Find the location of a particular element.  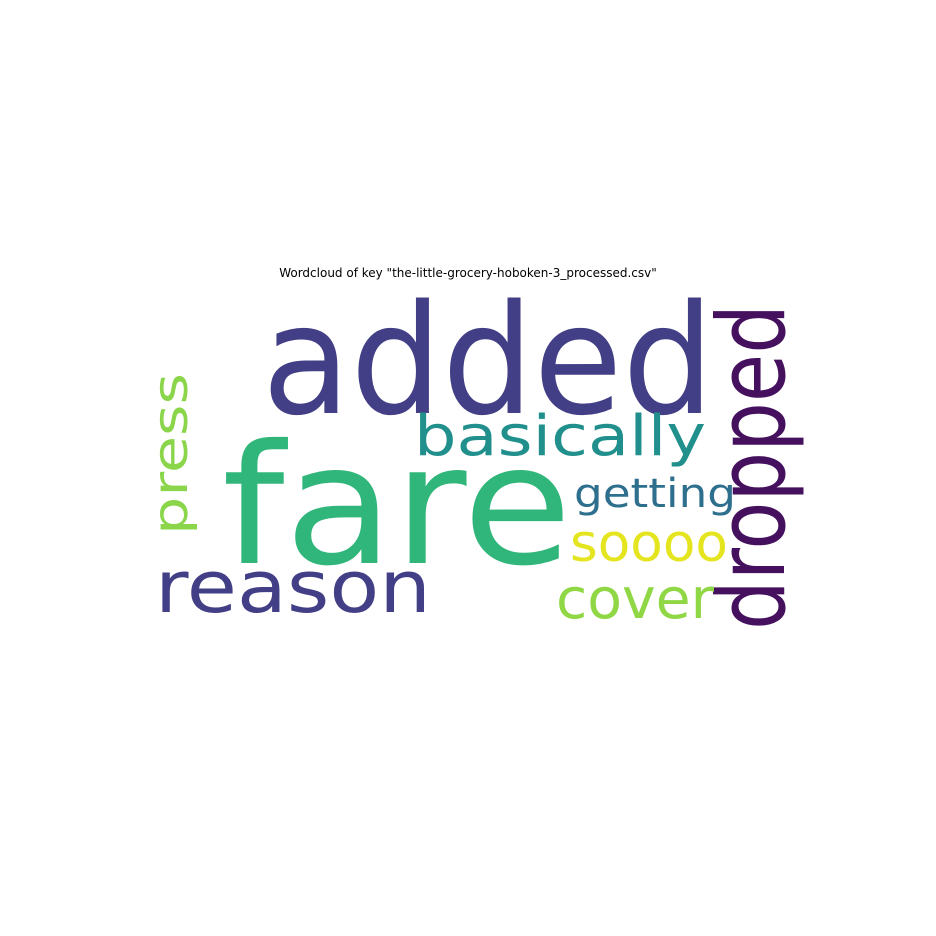

word-basically: basically is located at coordinates (560, 436).